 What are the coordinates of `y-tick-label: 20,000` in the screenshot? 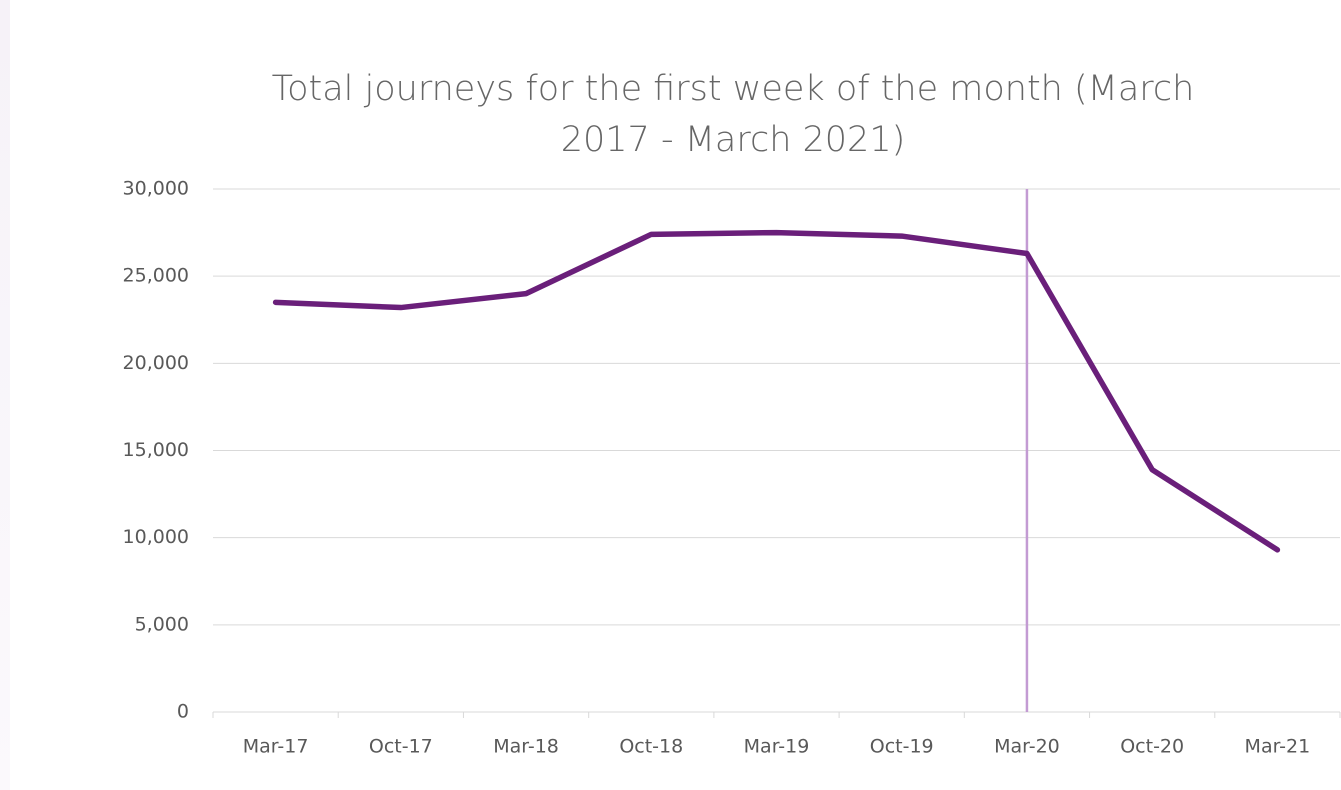 It's located at (156, 363).